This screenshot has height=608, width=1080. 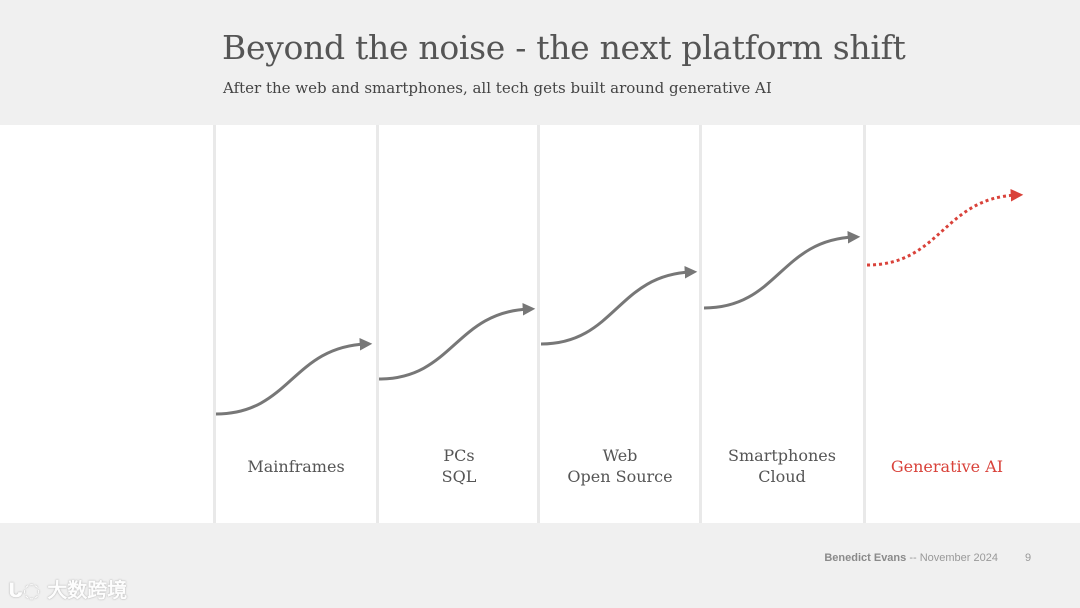 What do you see at coordinates (459, 455) in the screenshot?
I see `era-label-line: PCs` at bounding box center [459, 455].